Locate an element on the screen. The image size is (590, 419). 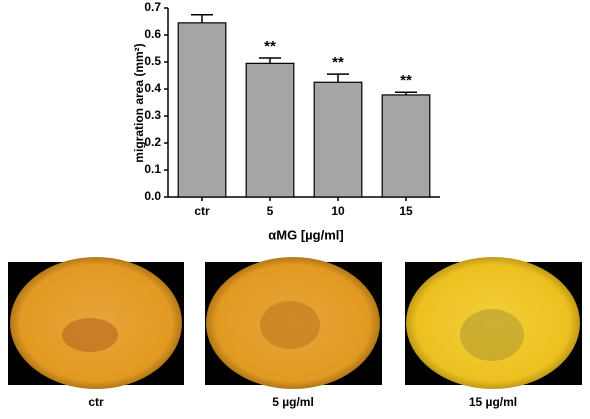
y-tick-label: 0.2 is located at coordinates (152, 142).